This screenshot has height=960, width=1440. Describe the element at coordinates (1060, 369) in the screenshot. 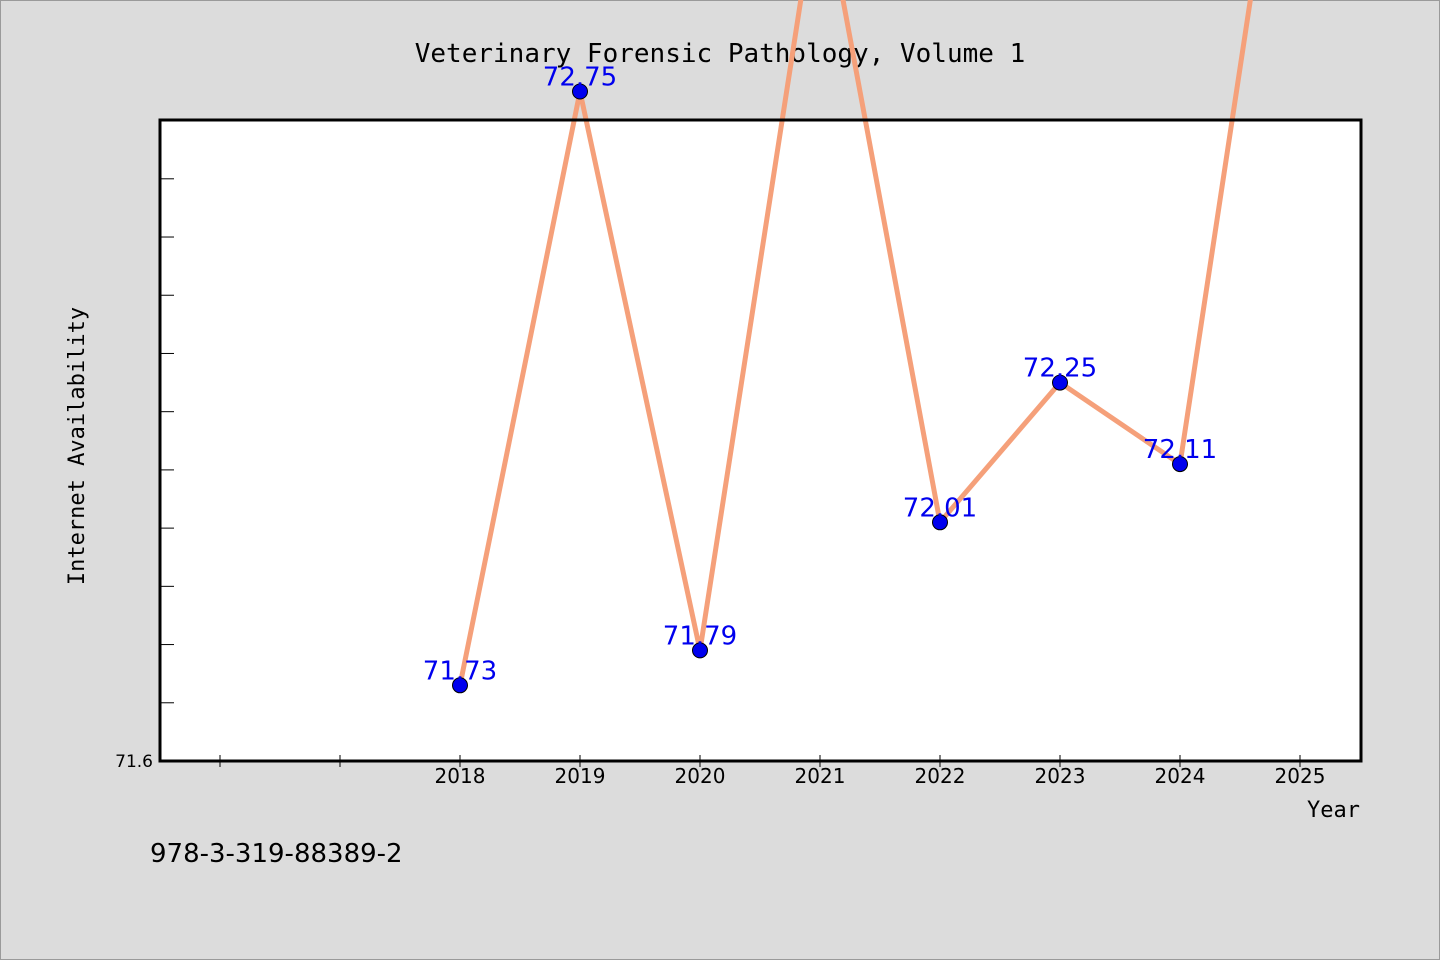

I see `data-label: 72.25` at that location.